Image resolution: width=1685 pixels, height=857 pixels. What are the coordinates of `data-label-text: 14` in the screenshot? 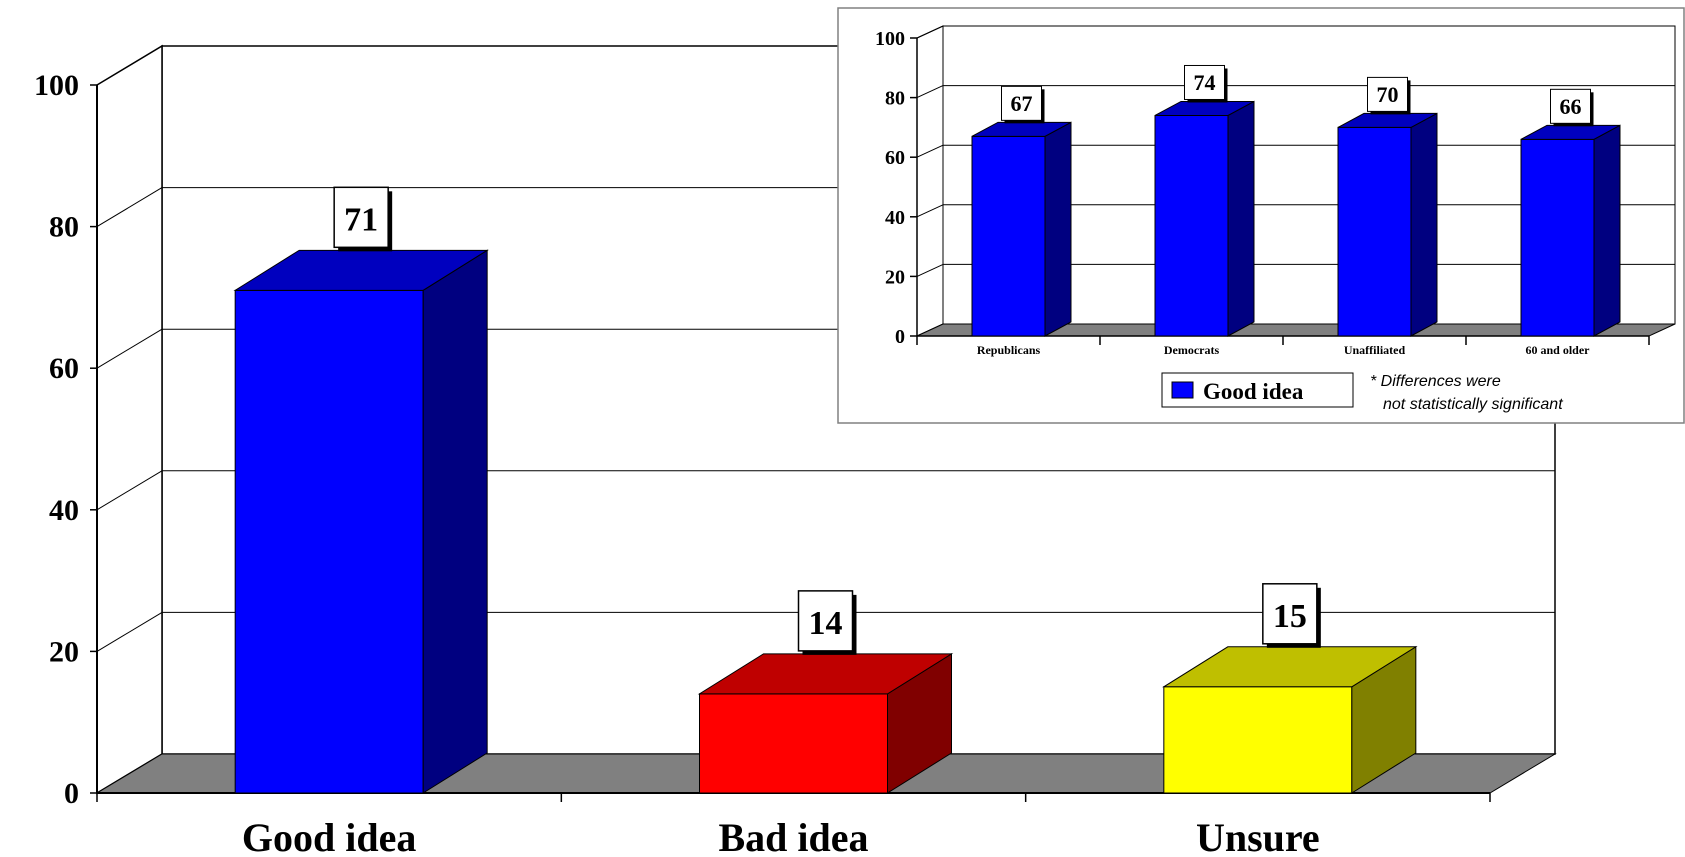 It's located at (826, 623).